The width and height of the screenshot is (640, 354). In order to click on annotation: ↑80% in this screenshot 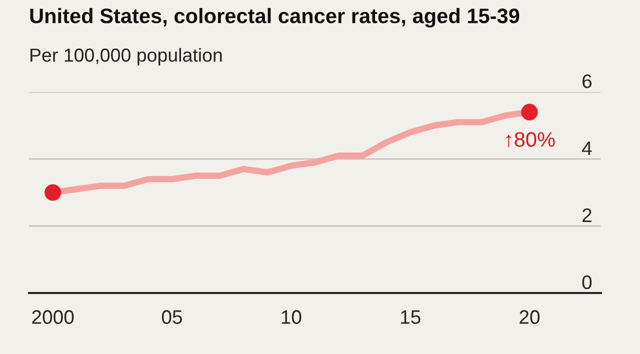, I will do `click(530, 140)`.